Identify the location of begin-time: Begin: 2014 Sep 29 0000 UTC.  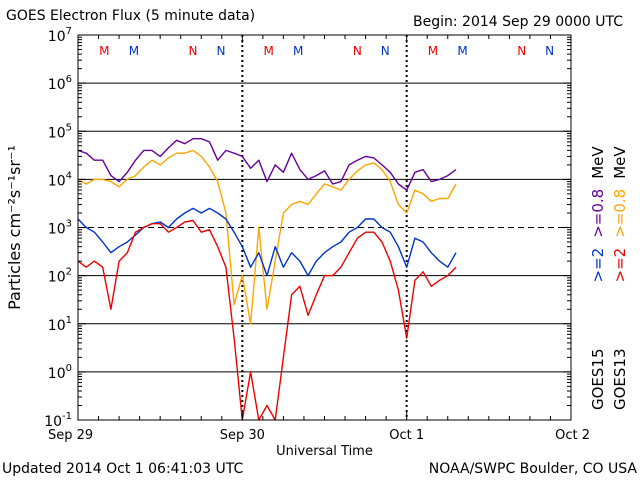
(518, 22).